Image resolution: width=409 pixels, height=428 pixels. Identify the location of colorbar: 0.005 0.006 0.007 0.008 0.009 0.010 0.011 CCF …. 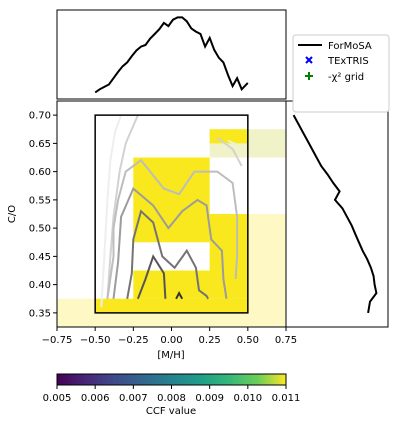
(172, 395).